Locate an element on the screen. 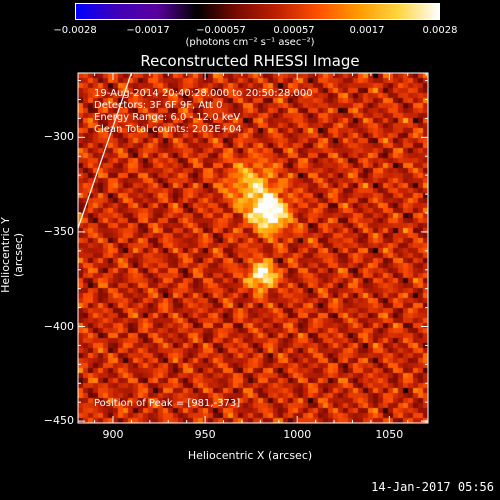 The image size is (500, 500). annotation-total-counts: Clean Total counts: 2.02E+04 is located at coordinates (168, 129).